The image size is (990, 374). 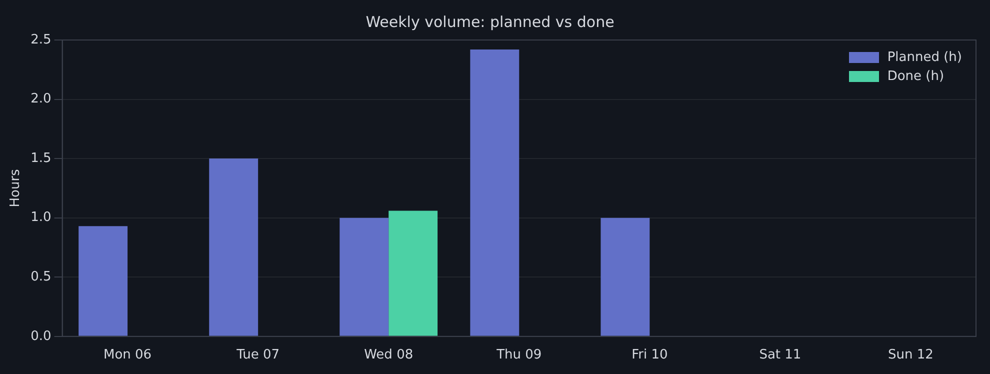 I want to click on y-tick-label: 0.0, so click(x=41, y=336).